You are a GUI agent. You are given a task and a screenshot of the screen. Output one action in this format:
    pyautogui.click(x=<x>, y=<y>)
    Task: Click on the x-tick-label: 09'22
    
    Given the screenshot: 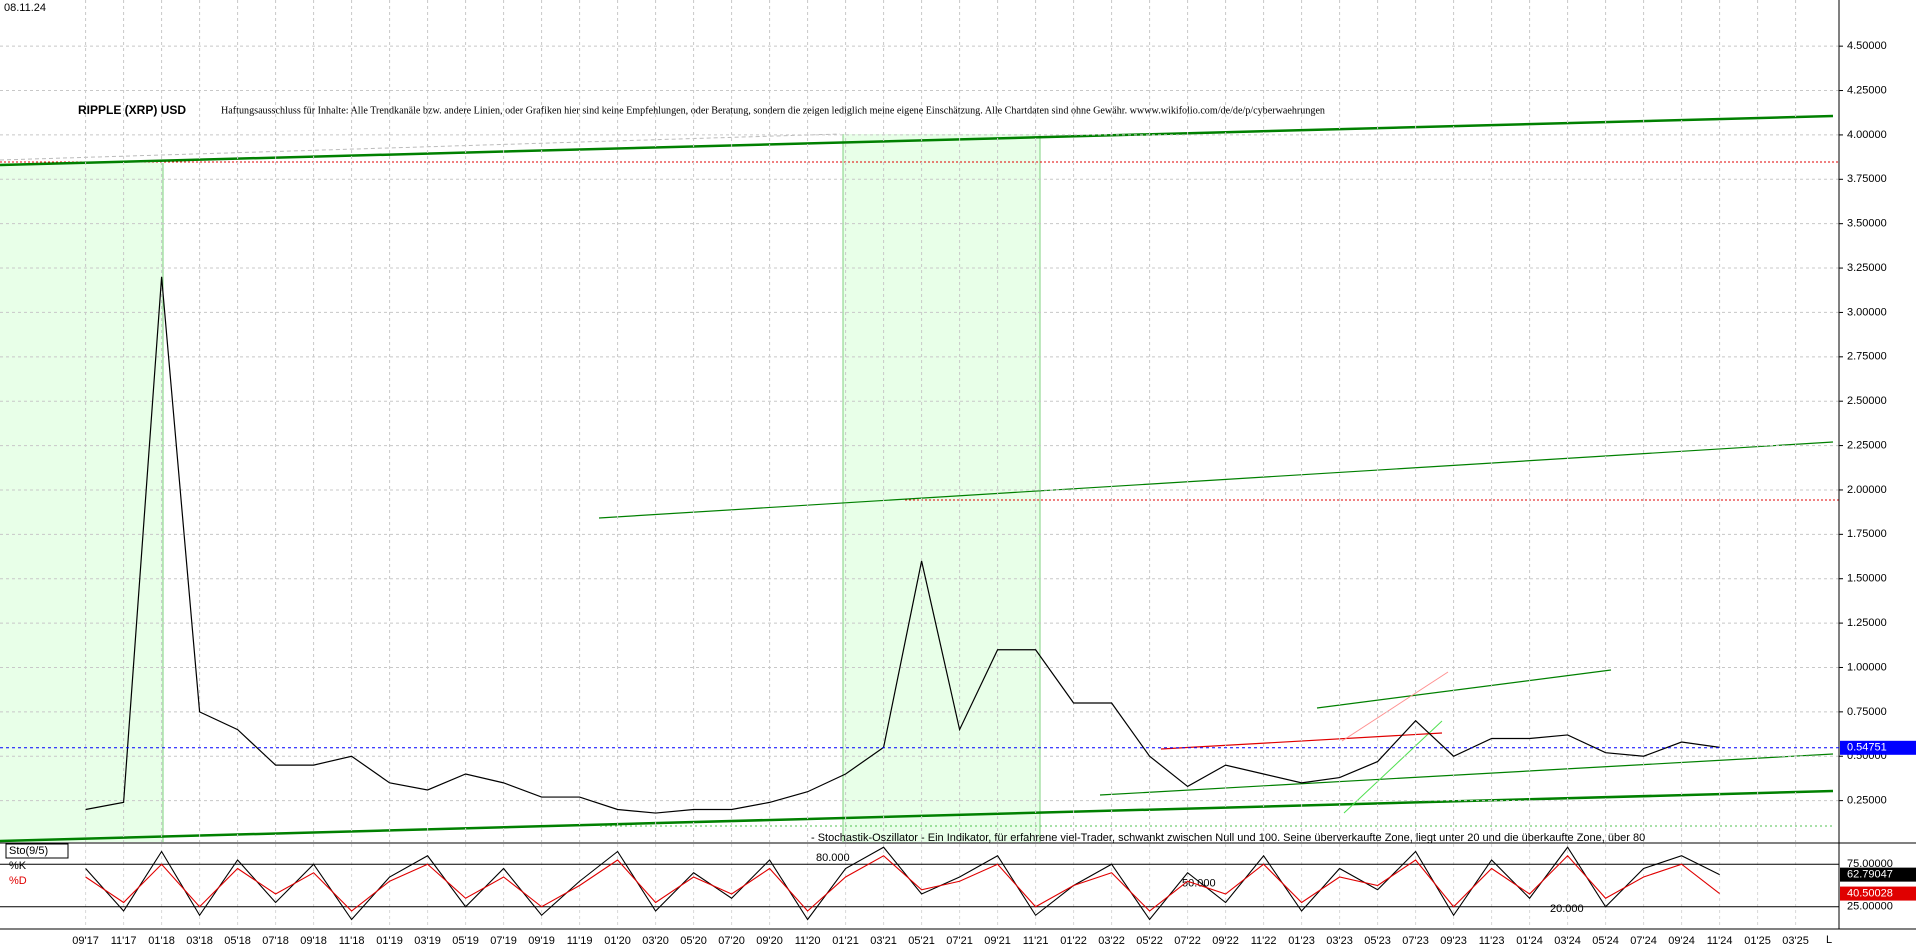 What is the action you would take?
    pyautogui.click(x=1225, y=941)
    